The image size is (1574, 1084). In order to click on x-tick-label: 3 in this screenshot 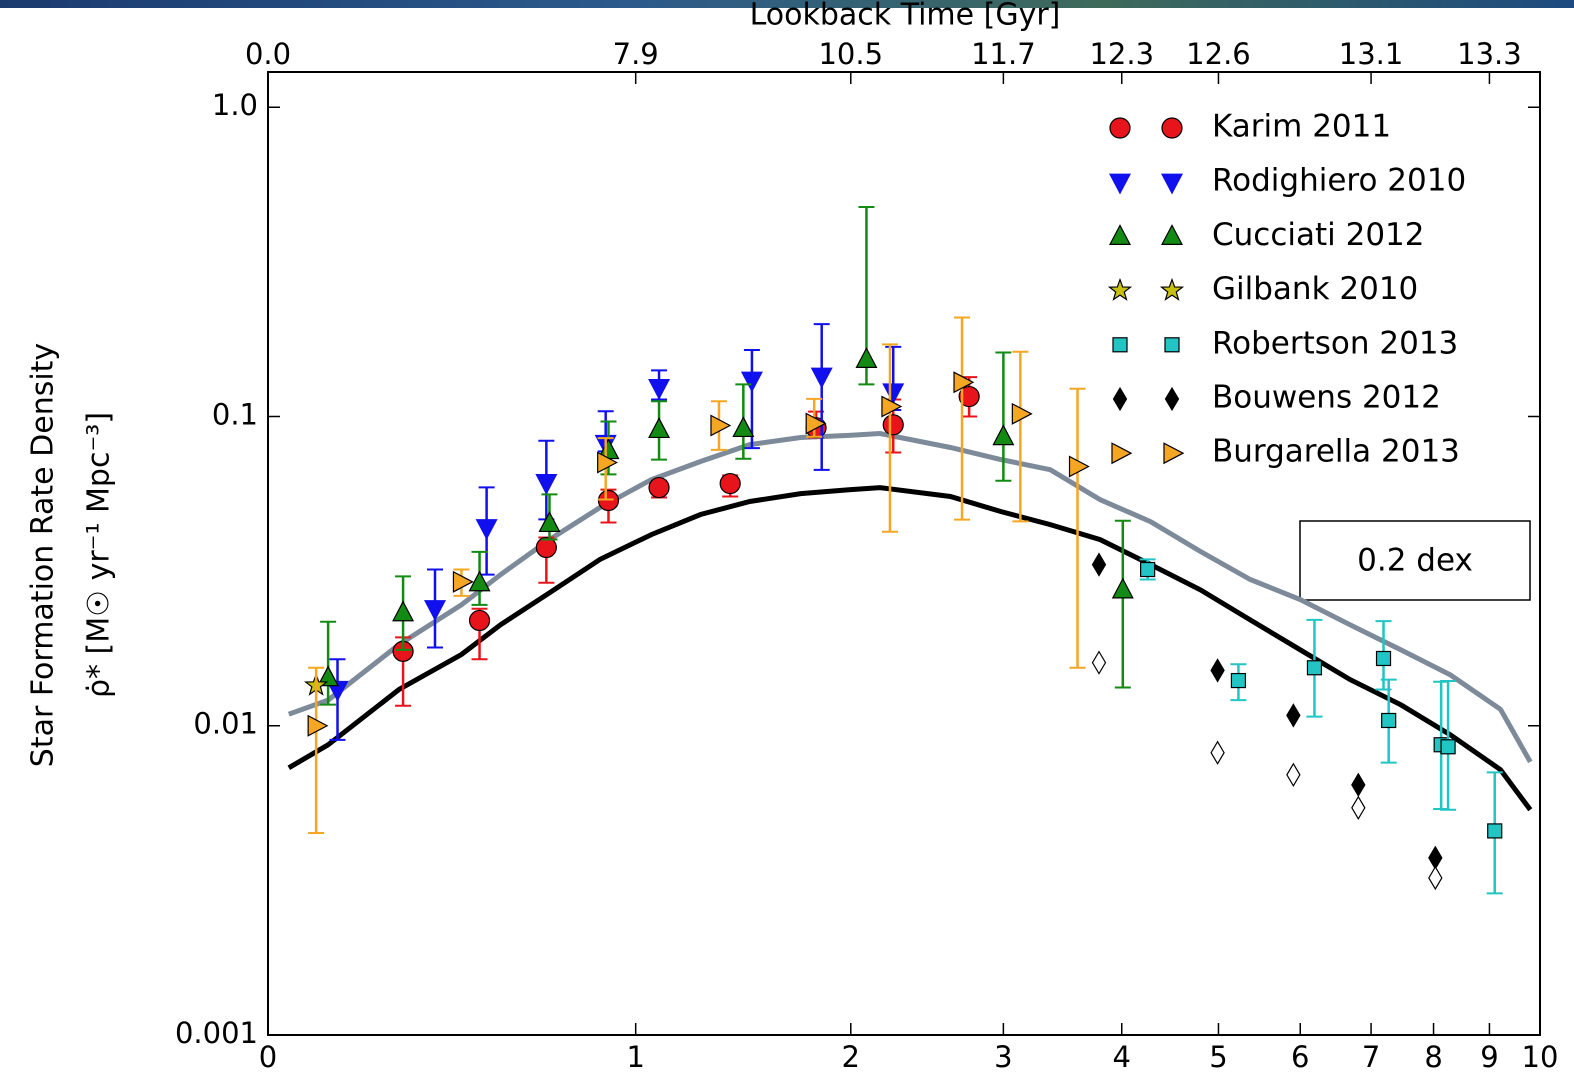, I will do `click(1003, 1057)`.